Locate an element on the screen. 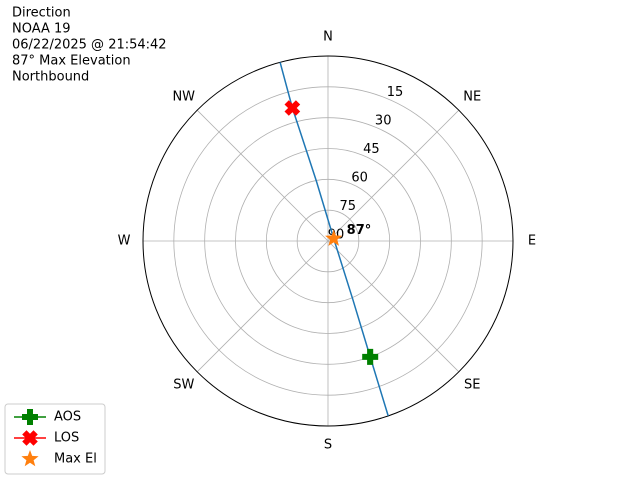 The height and width of the screenshot is (480, 640). legend-label: AOS is located at coordinates (67, 417).